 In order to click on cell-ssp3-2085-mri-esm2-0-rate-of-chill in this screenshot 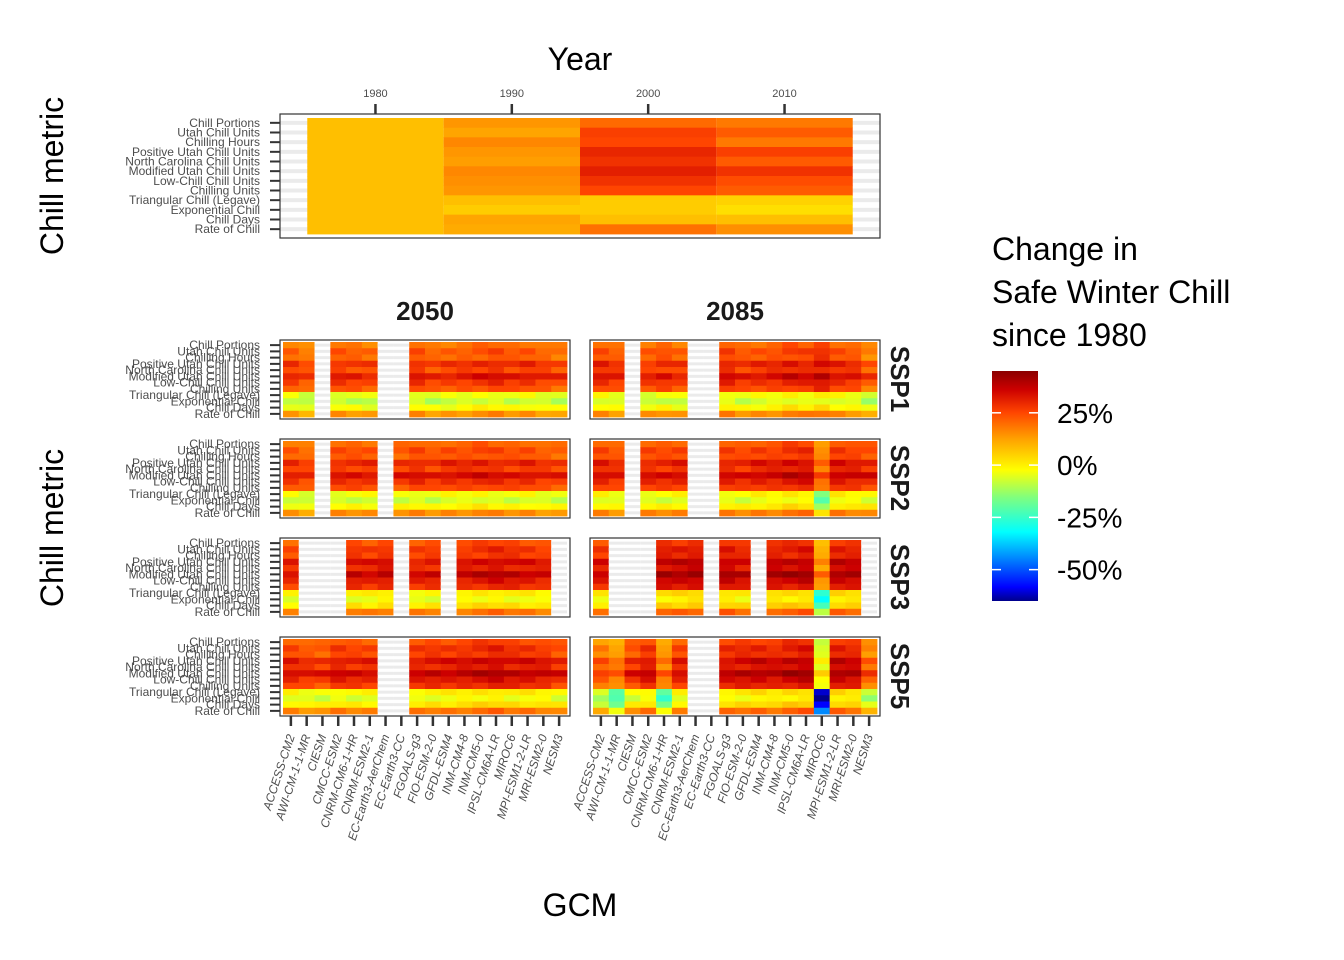, I will do `click(853, 612)`.